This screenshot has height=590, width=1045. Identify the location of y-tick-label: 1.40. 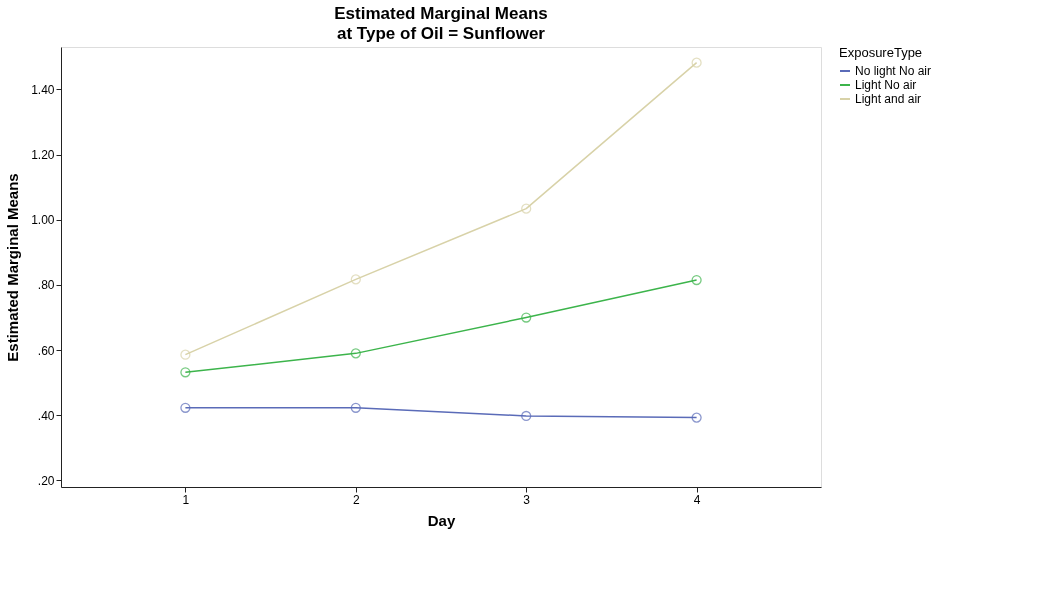
(43, 89).